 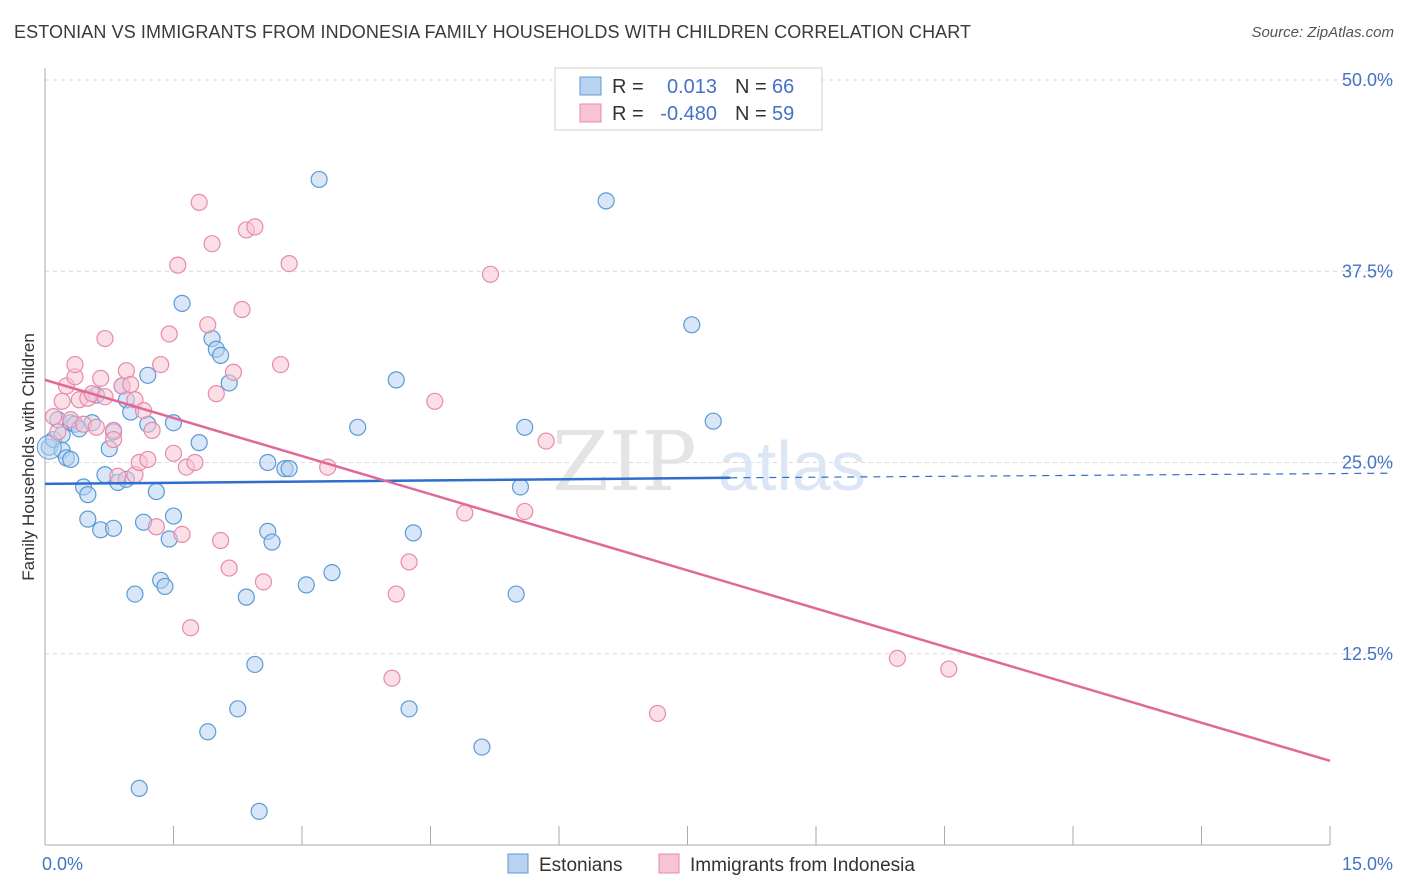 What do you see at coordinates (687, 835) in the screenshot?
I see `x-axis-ticks` at bounding box center [687, 835].